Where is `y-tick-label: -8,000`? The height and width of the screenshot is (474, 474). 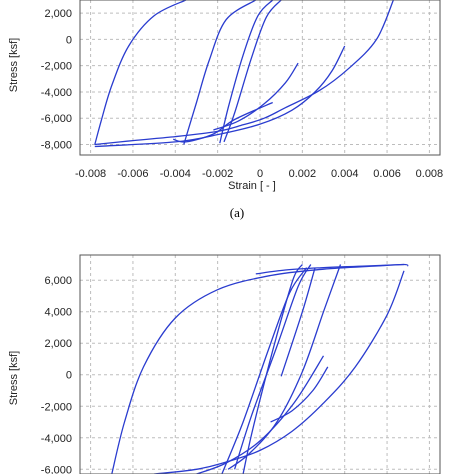
y-tick-label: -8,000 is located at coordinates (56, 145).